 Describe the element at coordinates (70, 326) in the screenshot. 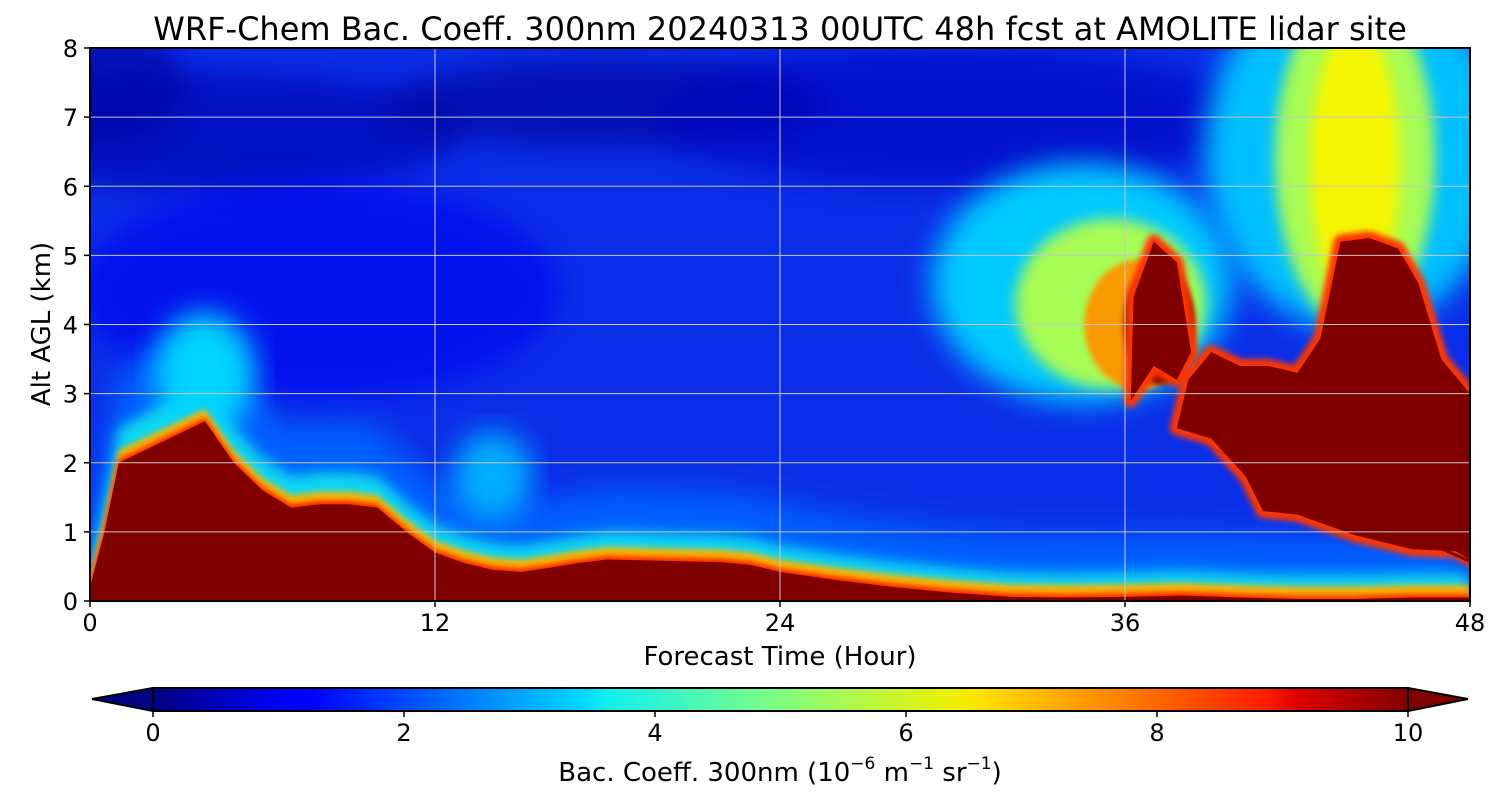

I see `y-tick-label: 4` at that location.